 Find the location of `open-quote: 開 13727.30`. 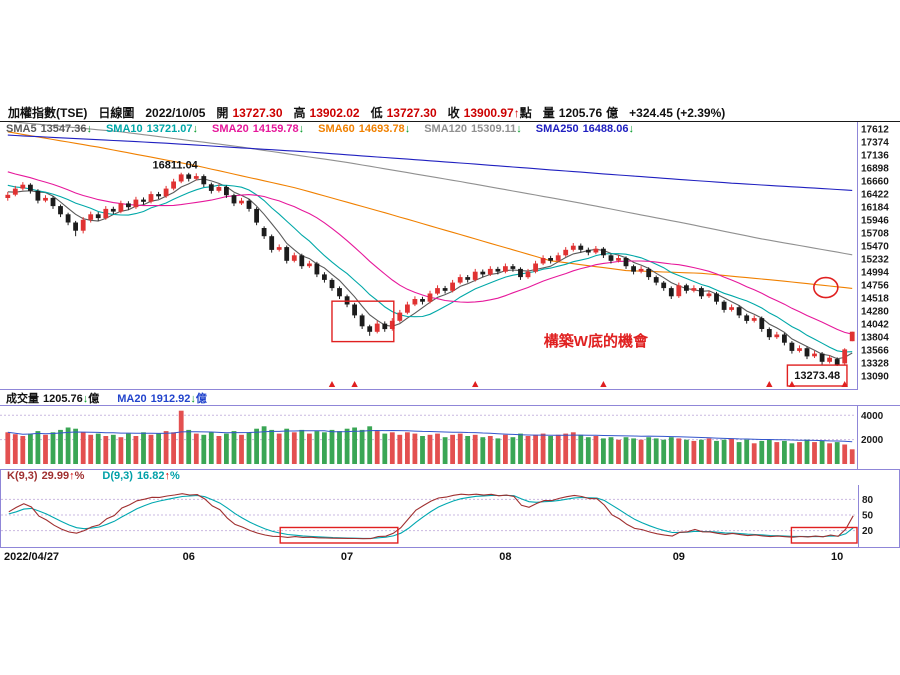

open-quote: 開 13727.30 is located at coordinates (249, 112).